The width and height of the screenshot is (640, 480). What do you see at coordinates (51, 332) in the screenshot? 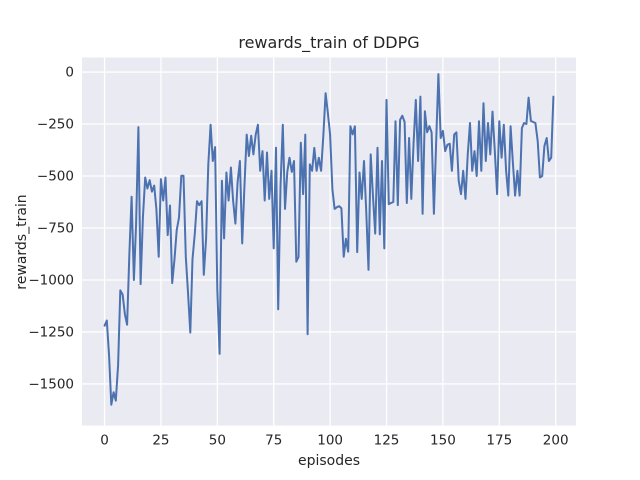
I see `y-tick-label: −1250` at bounding box center [51, 332].